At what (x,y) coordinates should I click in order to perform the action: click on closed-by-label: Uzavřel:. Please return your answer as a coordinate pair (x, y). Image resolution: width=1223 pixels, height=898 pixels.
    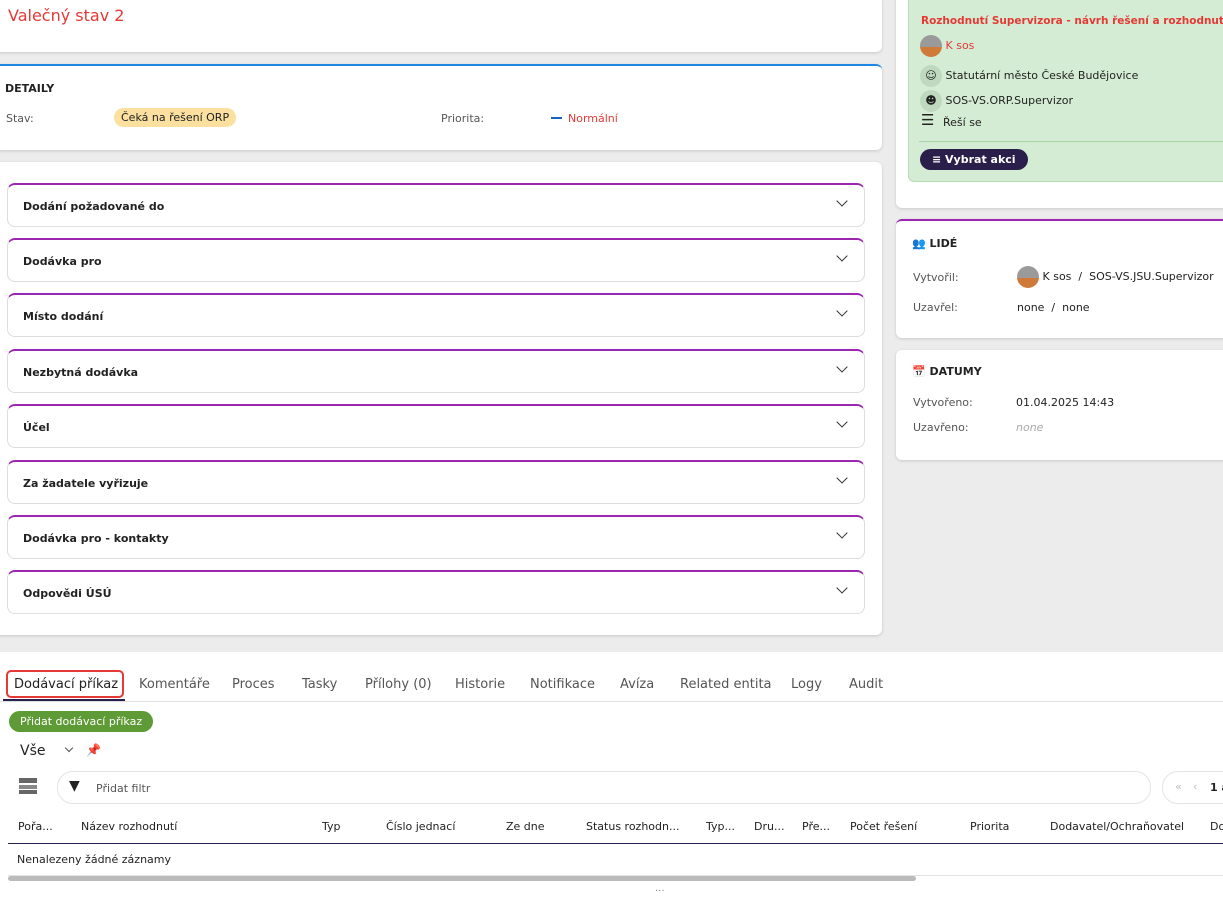
    Looking at the image, I should click on (935, 307).